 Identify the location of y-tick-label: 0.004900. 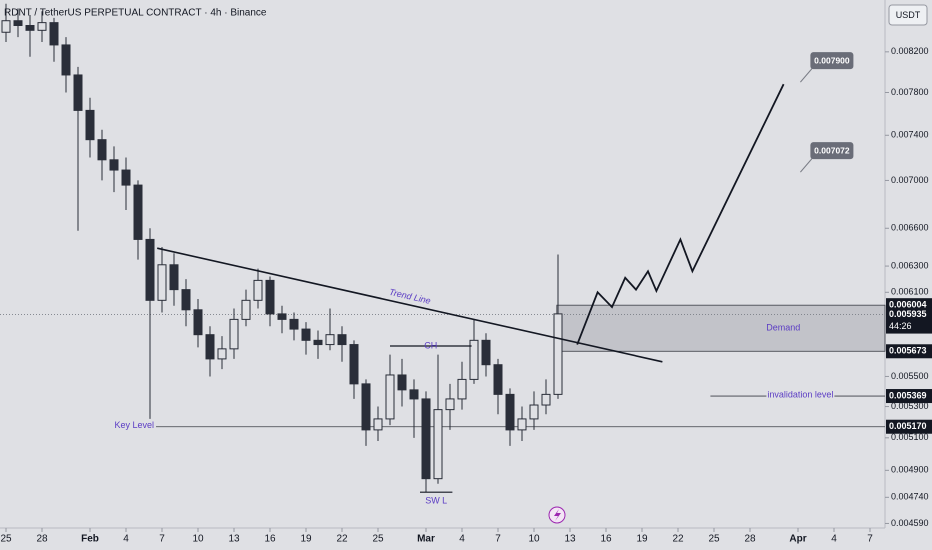
(910, 470).